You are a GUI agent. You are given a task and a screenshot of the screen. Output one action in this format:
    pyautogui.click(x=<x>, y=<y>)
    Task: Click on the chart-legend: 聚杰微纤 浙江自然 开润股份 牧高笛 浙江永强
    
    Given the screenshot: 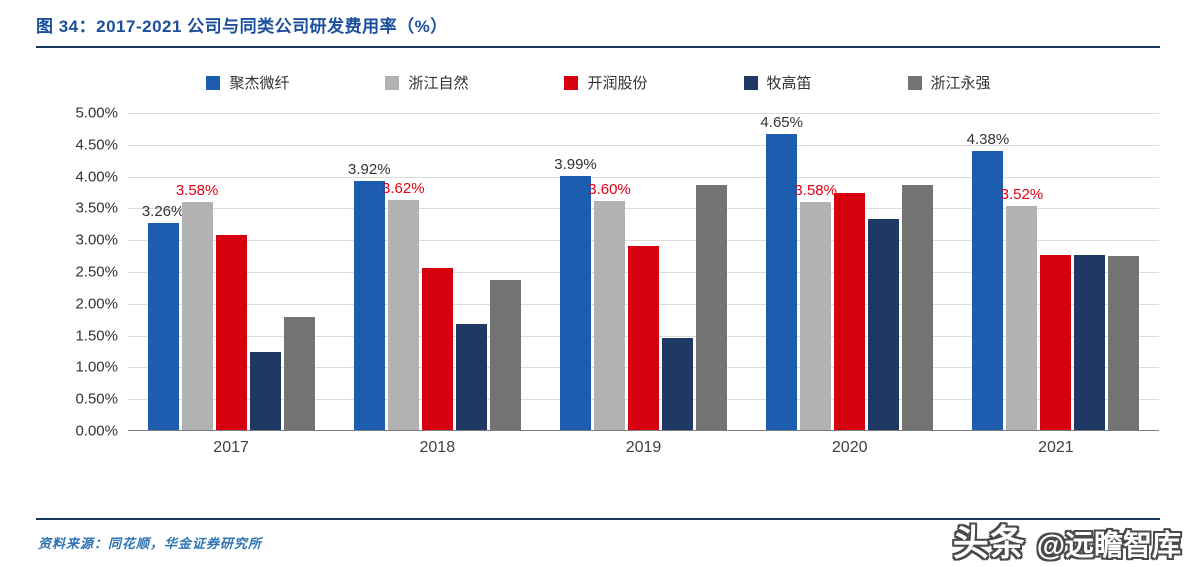 What is the action you would take?
    pyautogui.click(x=598, y=82)
    